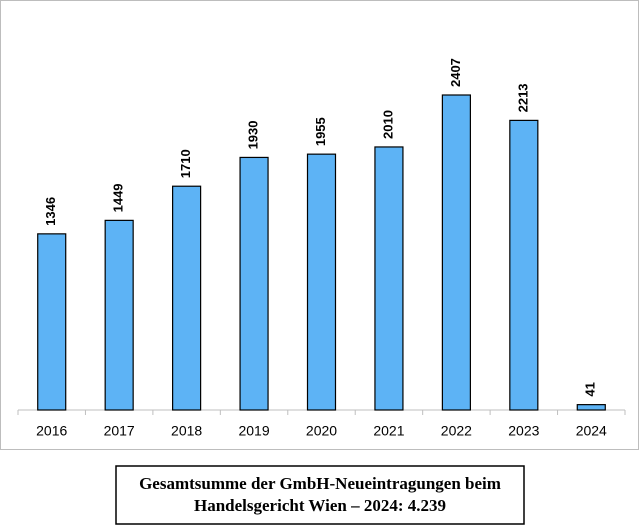 Image resolution: width=640 pixels, height=531 pixels. What do you see at coordinates (252, 135) in the screenshot?
I see `value-label: 1930` at bounding box center [252, 135].